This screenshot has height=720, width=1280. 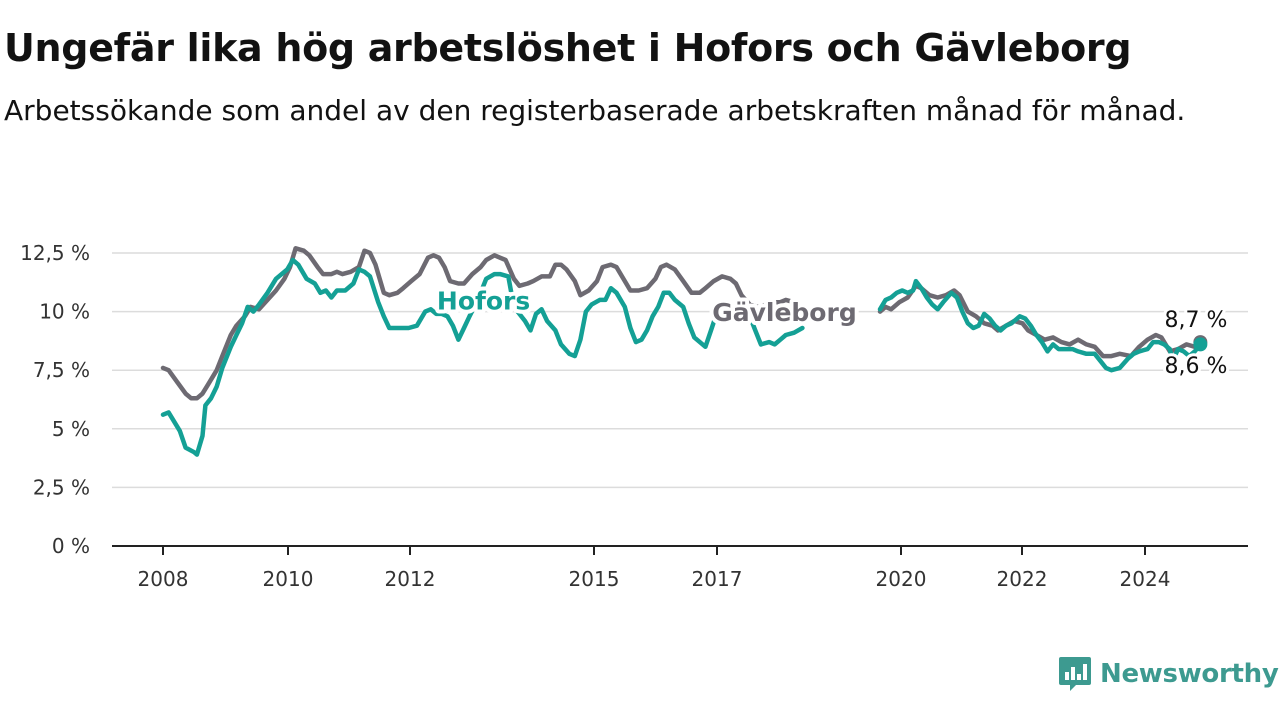 I want to click on end-point-hofors, so click(x=1200, y=344).